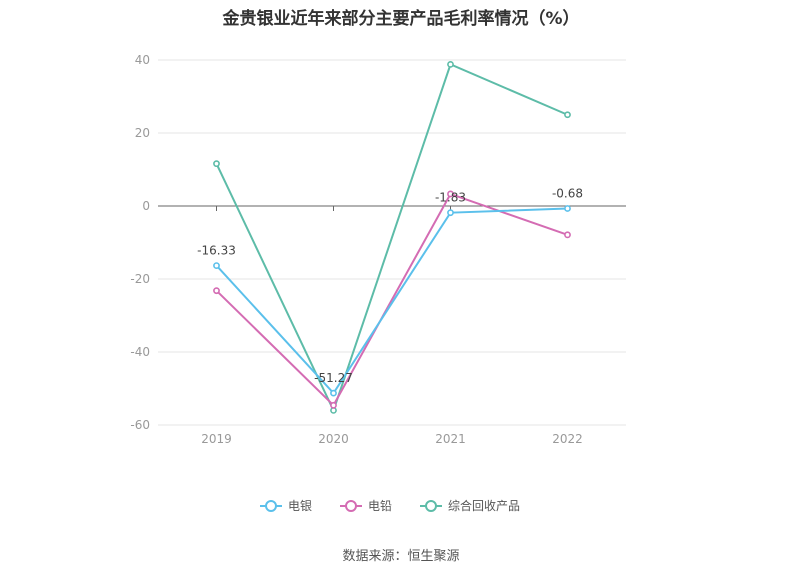 Image resolution: width=802 pixels, height=575 pixels. Describe the element at coordinates (146, 206) in the screenshot. I see `y-tick-label: 0` at that location.